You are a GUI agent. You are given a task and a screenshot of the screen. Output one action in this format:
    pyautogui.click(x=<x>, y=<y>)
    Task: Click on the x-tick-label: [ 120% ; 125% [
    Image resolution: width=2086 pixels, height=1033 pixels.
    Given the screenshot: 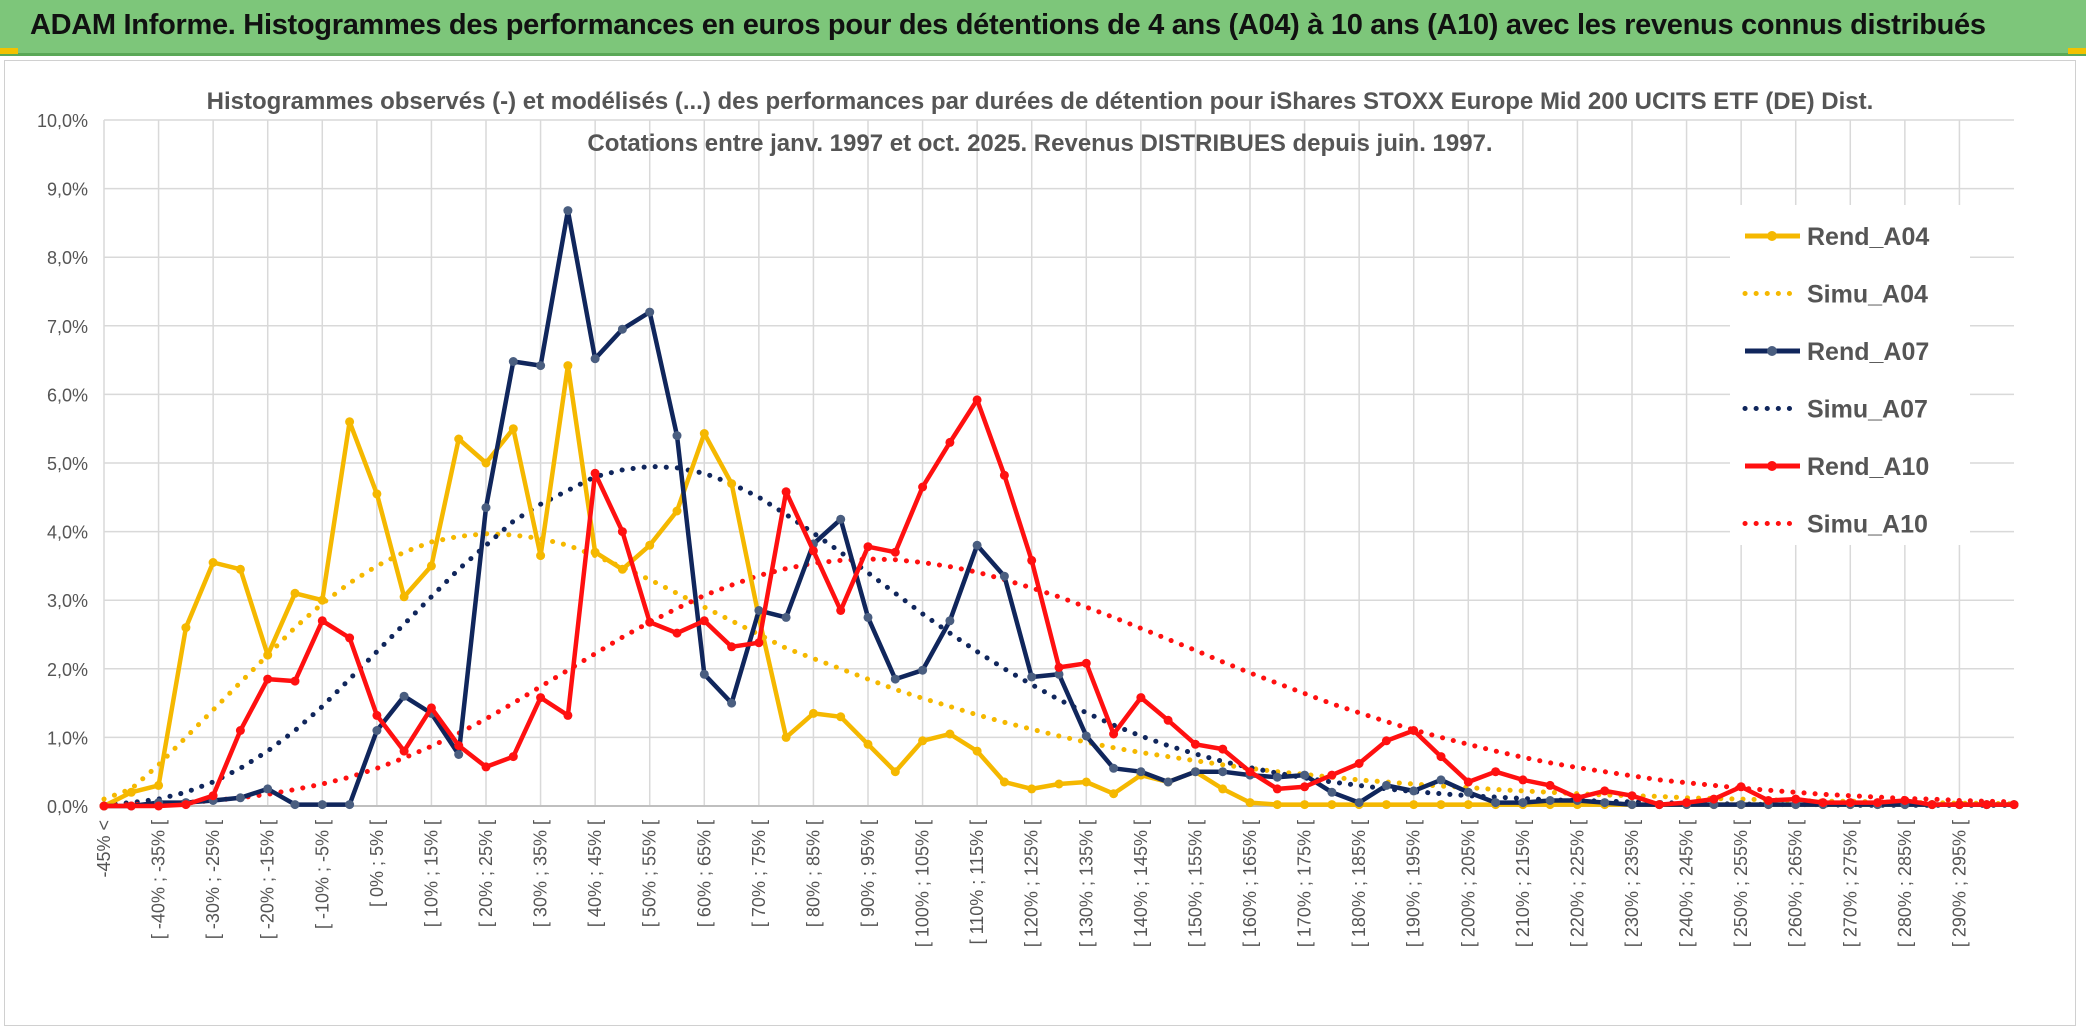 What is the action you would take?
    pyautogui.click(x=1032, y=883)
    